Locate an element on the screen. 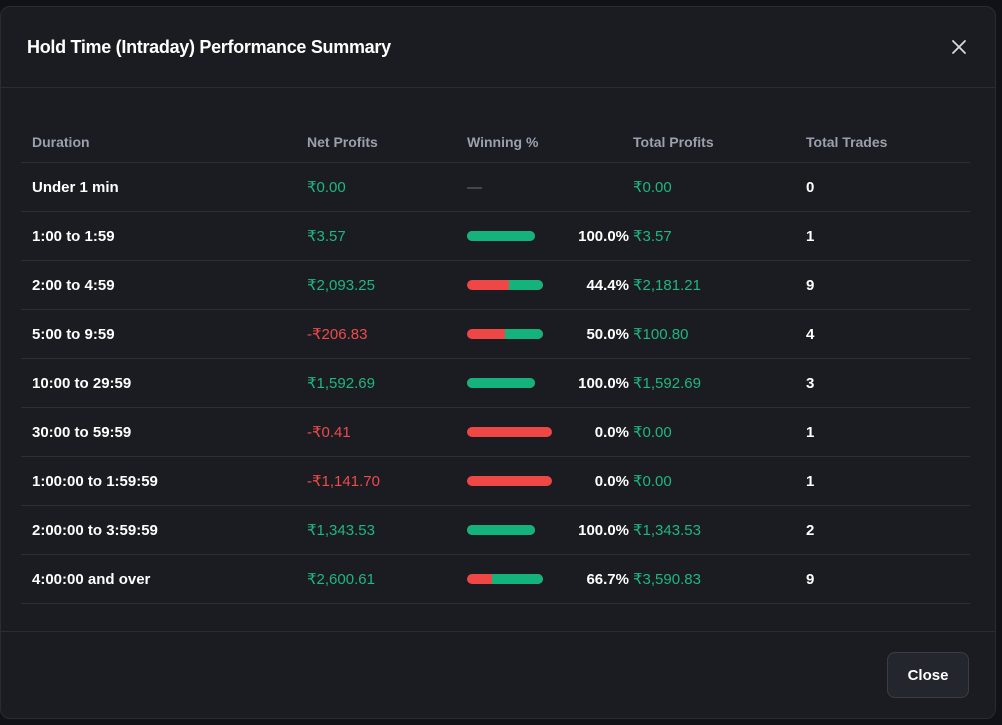 Image resolution: width=1002 pixels, height=725 pixels. table-row: 4:00:00 and over ₹2,600.61 66.7% ₹3,590.83 9 is located at coordinates (495, 579).